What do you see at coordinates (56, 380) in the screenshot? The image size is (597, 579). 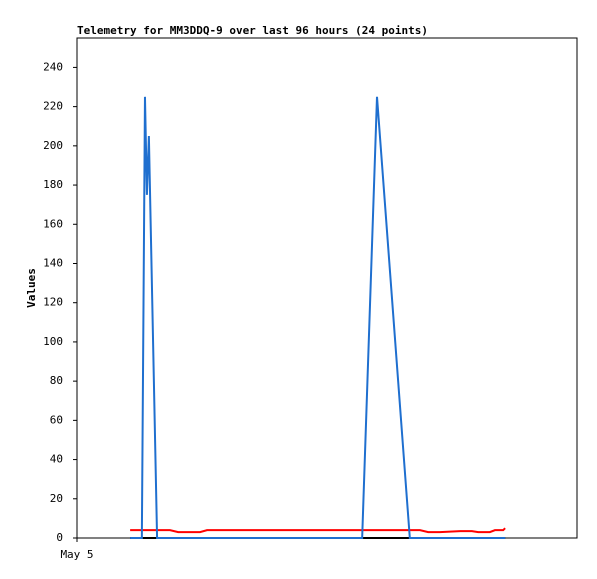 I see `y-tick-label: 80` at bounding box center [56, 380].